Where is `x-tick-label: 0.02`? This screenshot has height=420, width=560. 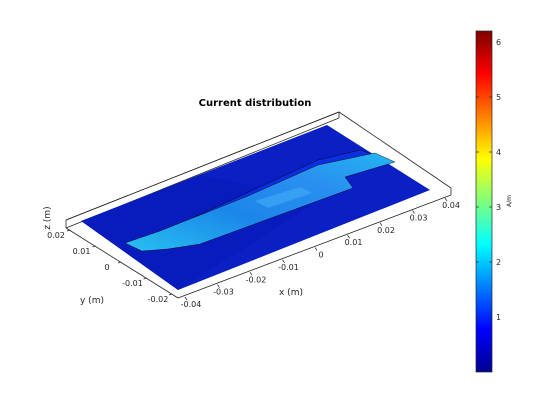
x-tick-label: 0.02 is located at coordinates (386, 230).